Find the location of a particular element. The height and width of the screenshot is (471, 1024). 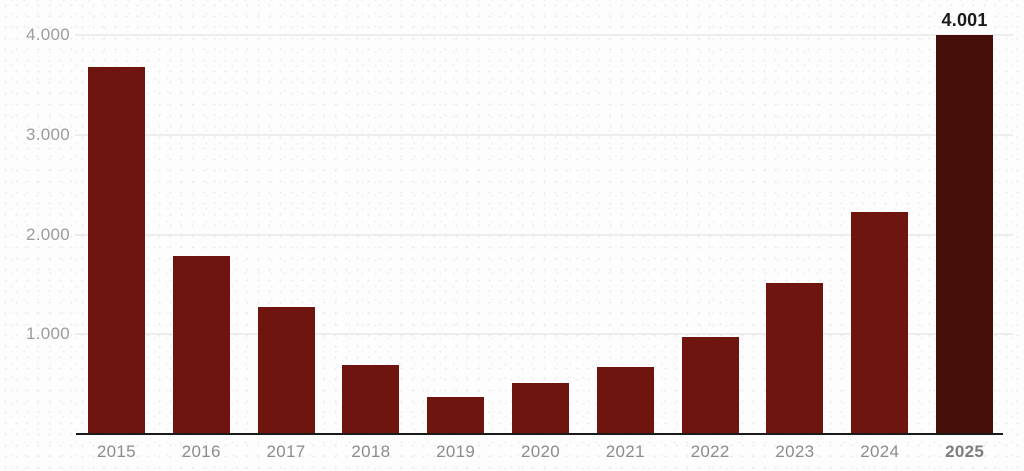

bar-2019 is located at coordinates (456, 415).